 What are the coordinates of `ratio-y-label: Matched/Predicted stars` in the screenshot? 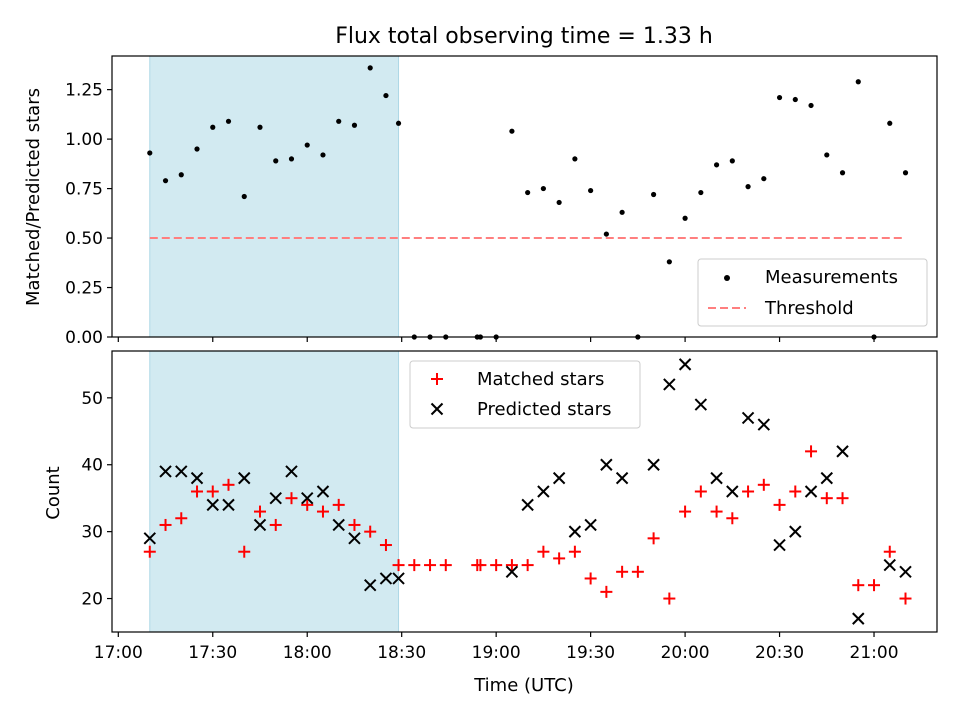 It's located at (33, 197).